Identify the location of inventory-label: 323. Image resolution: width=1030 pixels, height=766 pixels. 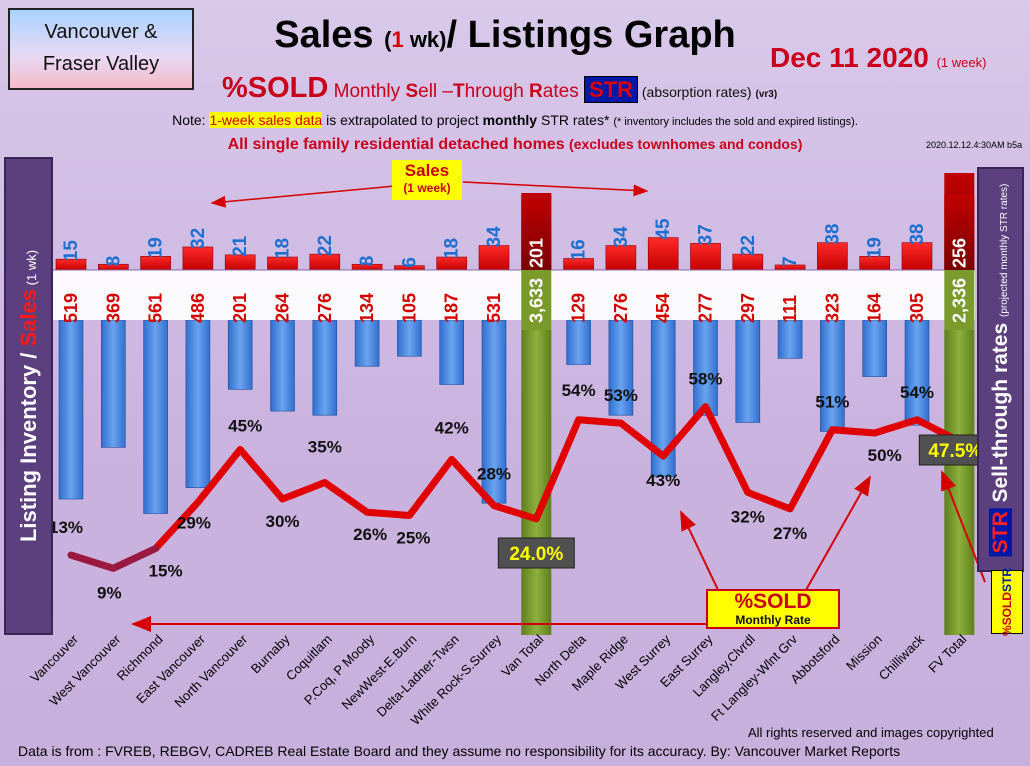
(832, 308).